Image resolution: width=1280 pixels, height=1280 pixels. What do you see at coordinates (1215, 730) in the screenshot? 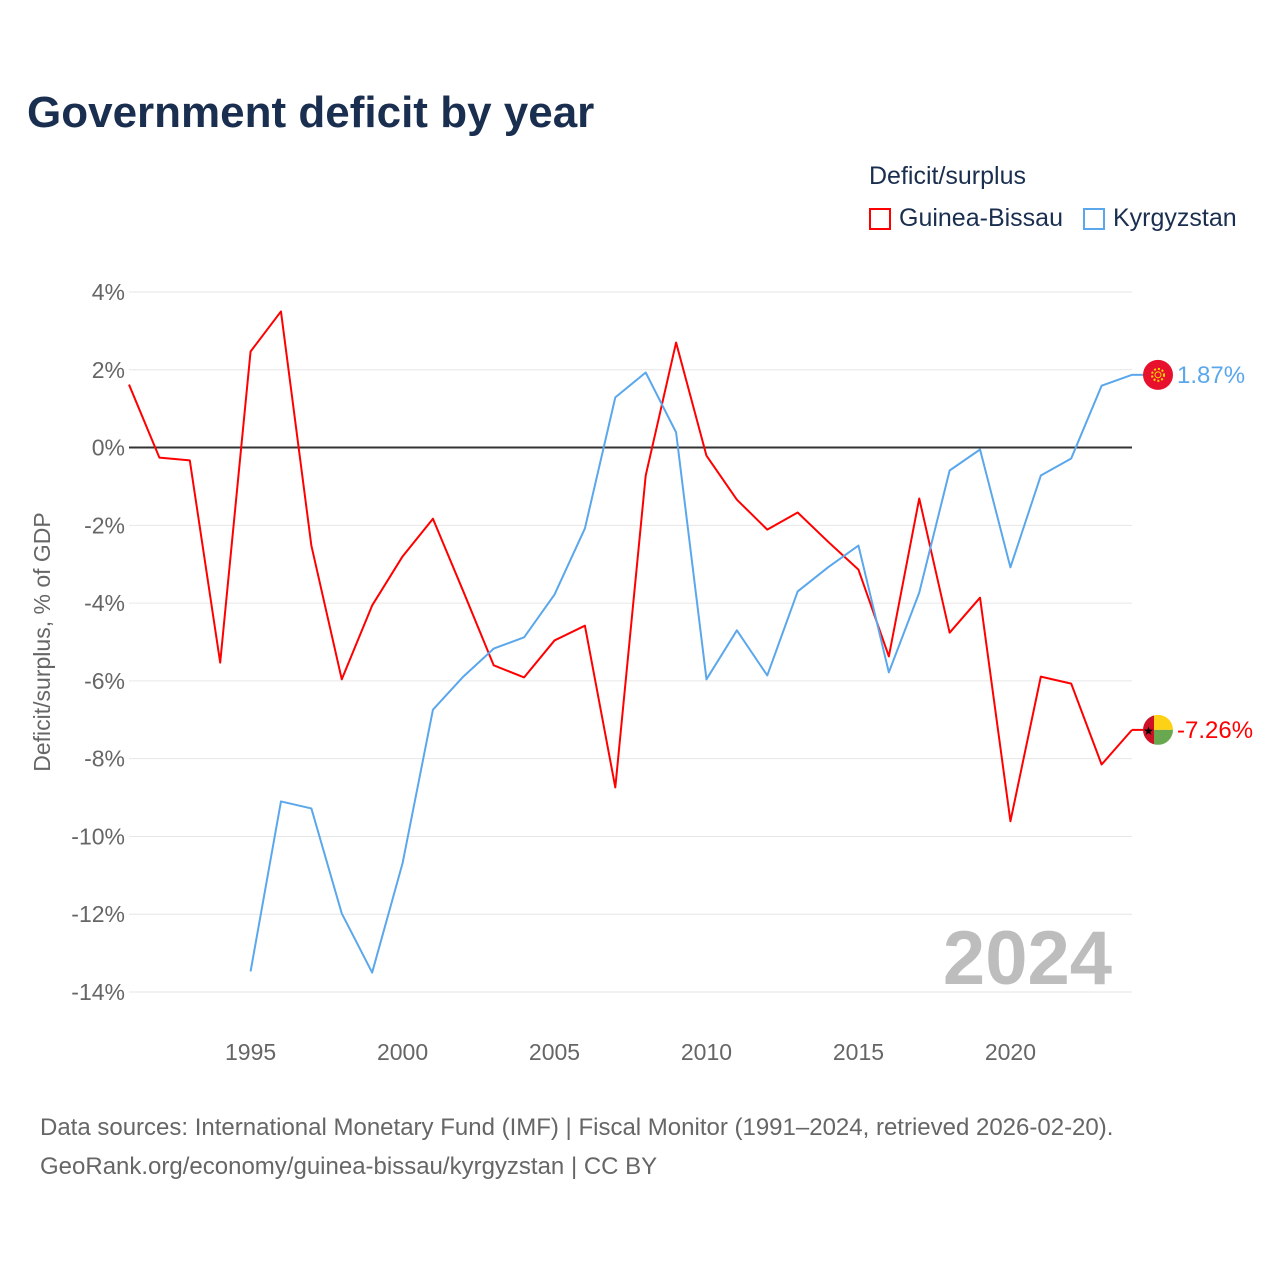
I see `end-value-label: -7.26%` at bounding box center [1215, 730].